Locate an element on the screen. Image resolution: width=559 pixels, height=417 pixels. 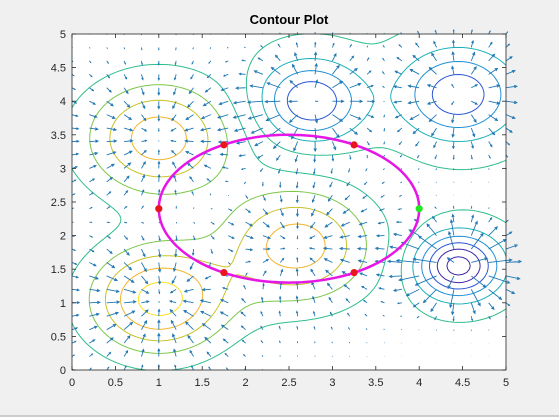
x-tick-label: 1.5 is located at coordinates (202, 383).